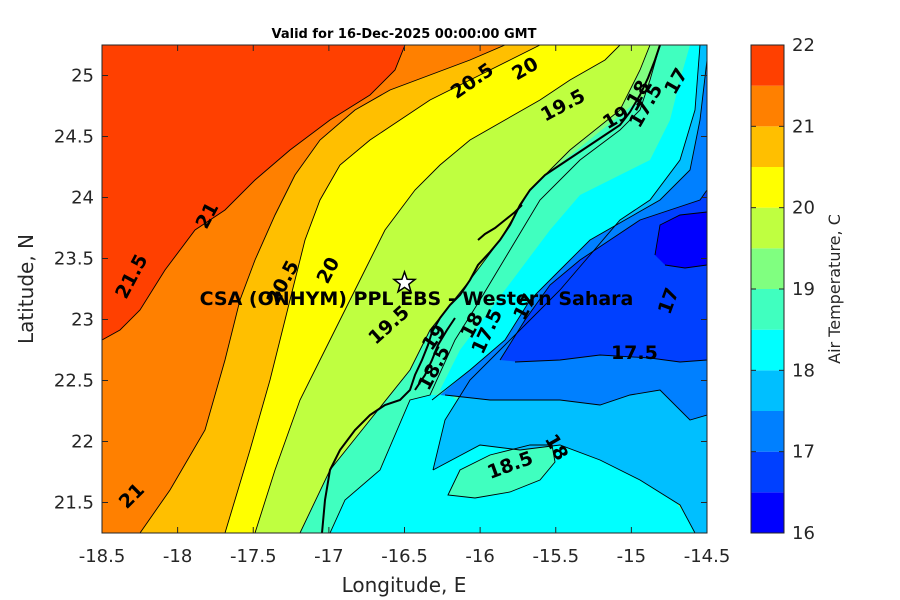 Image resolution: width=900 pixels, height=600 pixels. What do you see at coordinates (680, 233) in the screenshot?
I see `contour-line-16.5` at bounding box center [680, 233].